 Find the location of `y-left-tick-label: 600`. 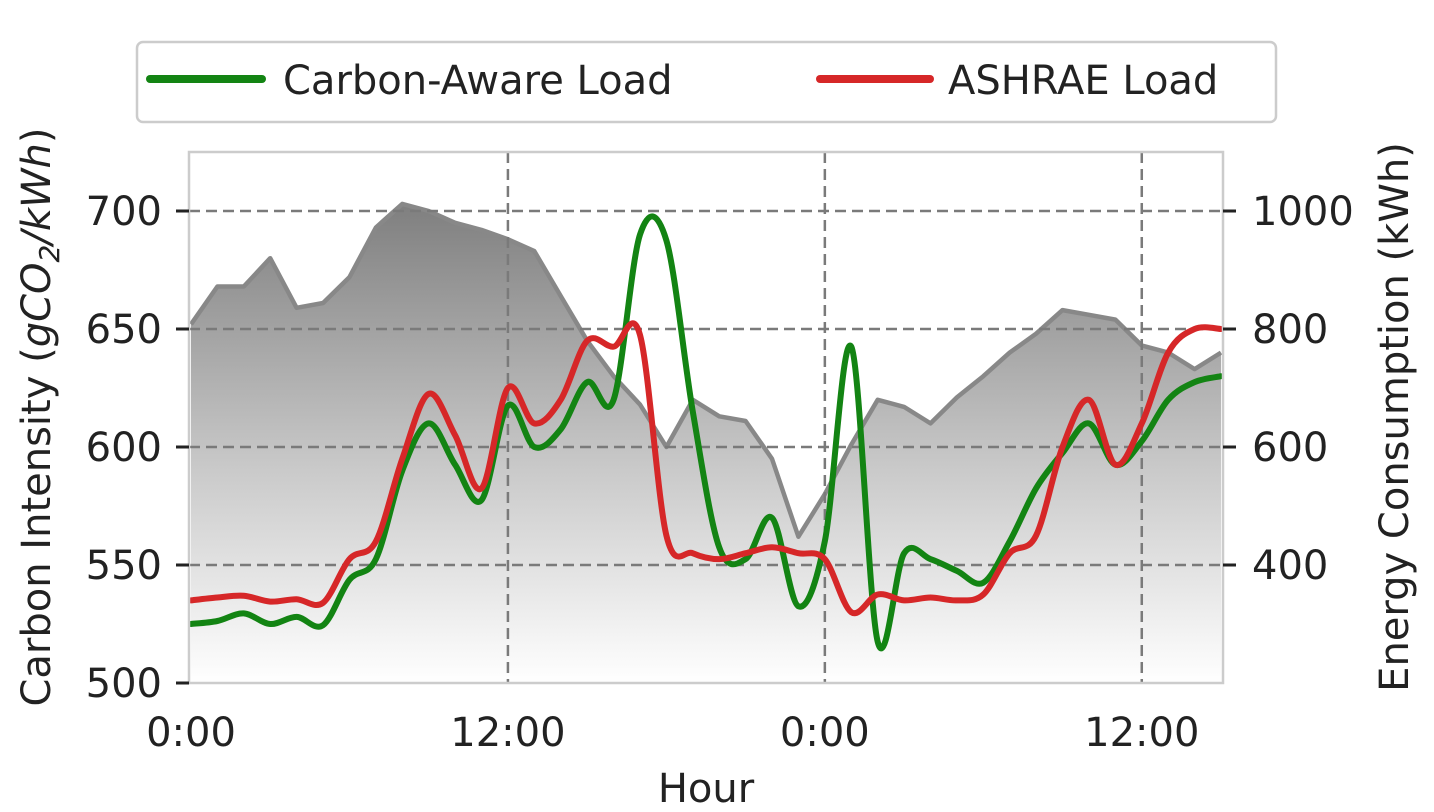

y-left-tick-label: 600 is located at coordinates (124, 448).